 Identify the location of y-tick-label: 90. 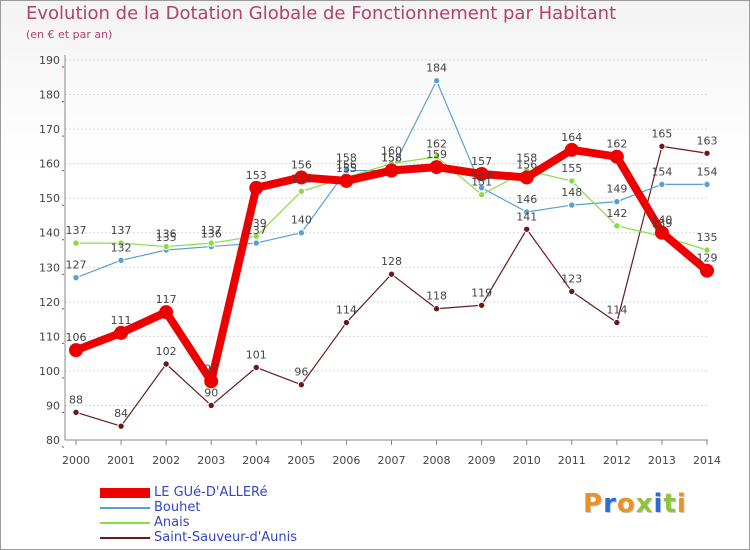
(53, 405).